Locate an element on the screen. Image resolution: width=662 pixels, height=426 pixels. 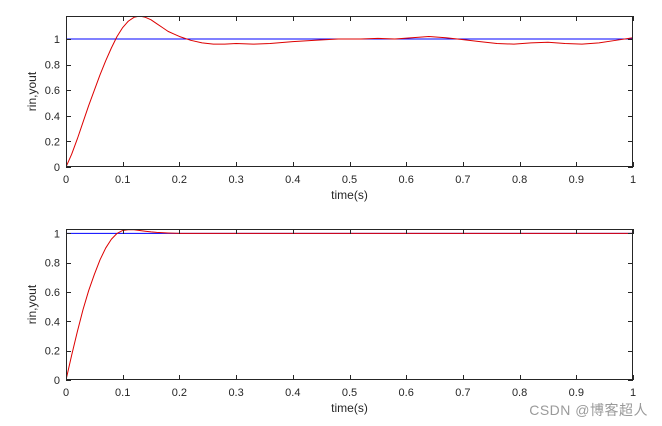
bottom-y-tick-label: 0.8 is located at coordinates (52, 264).